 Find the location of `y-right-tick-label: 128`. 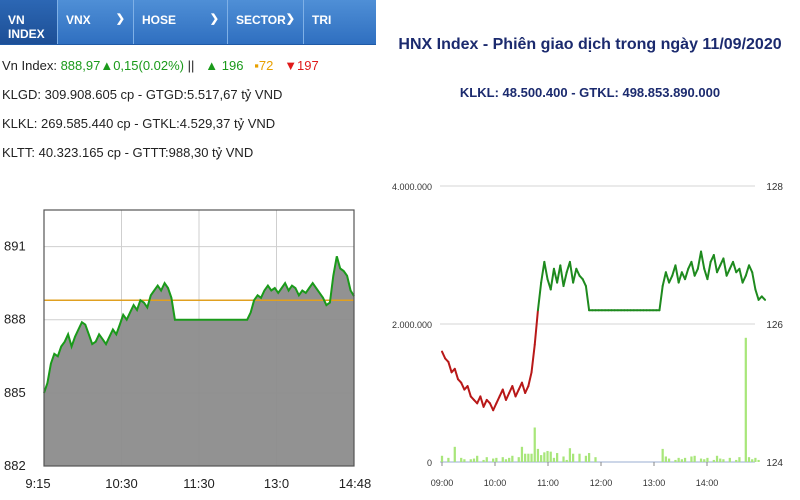

y-right-tick-label: 128 is located at coordinates (774, 187).